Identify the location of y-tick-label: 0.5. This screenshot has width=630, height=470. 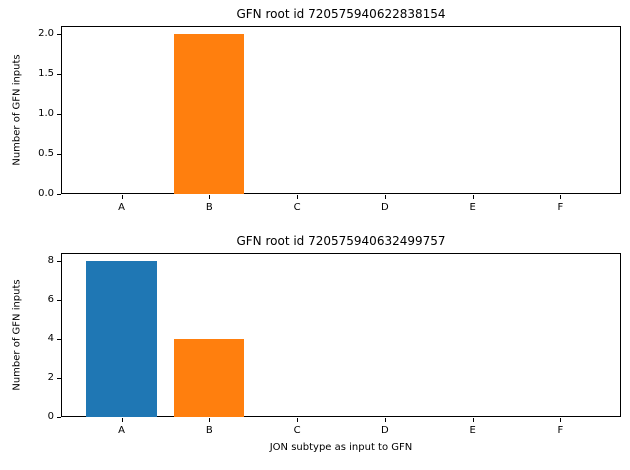
(46, 153).